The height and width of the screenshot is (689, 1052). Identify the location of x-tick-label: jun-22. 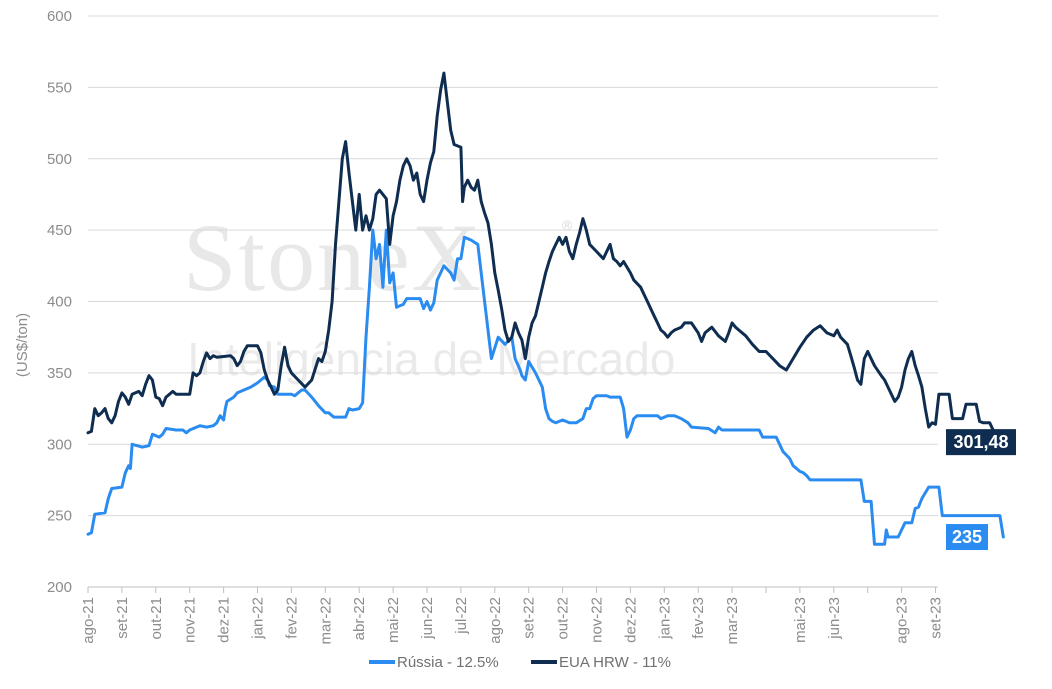
(427, 618).